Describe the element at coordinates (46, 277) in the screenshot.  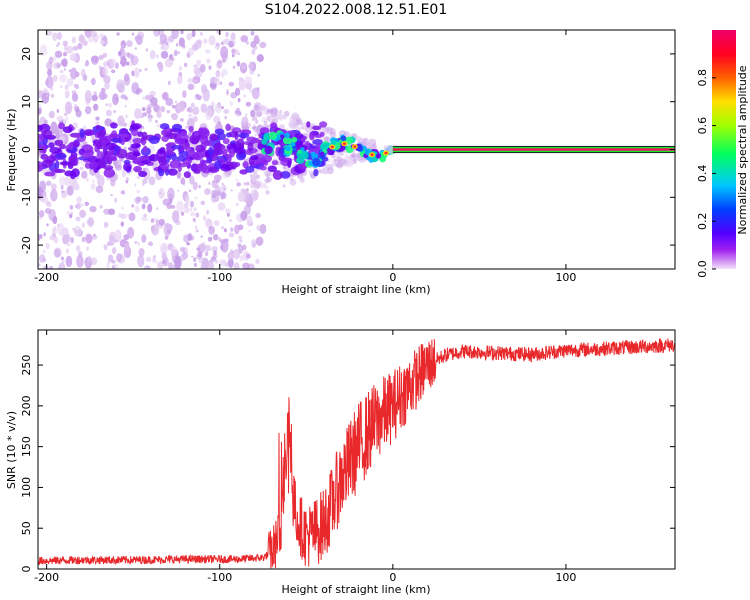
I see `spectrogram-xtick-label: -200` at that location.